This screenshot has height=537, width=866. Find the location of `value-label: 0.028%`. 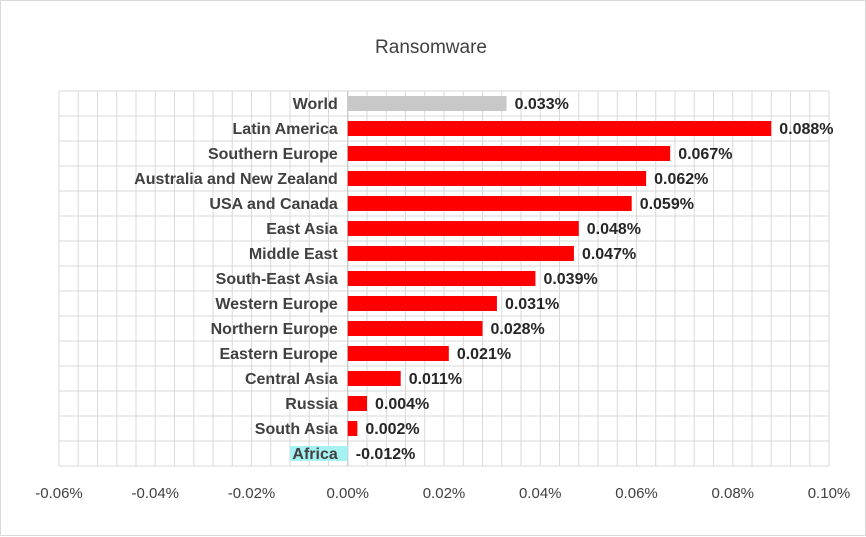

value-label: 0.028% is located at coordinates (518, 329).